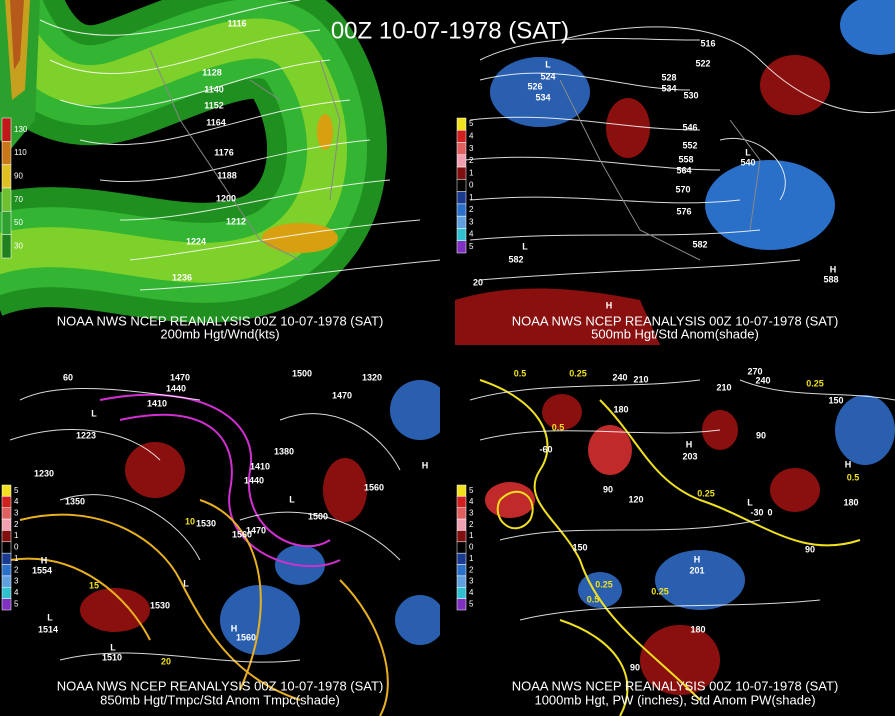  I want to click on legend-label: 50, so click(18, 222).